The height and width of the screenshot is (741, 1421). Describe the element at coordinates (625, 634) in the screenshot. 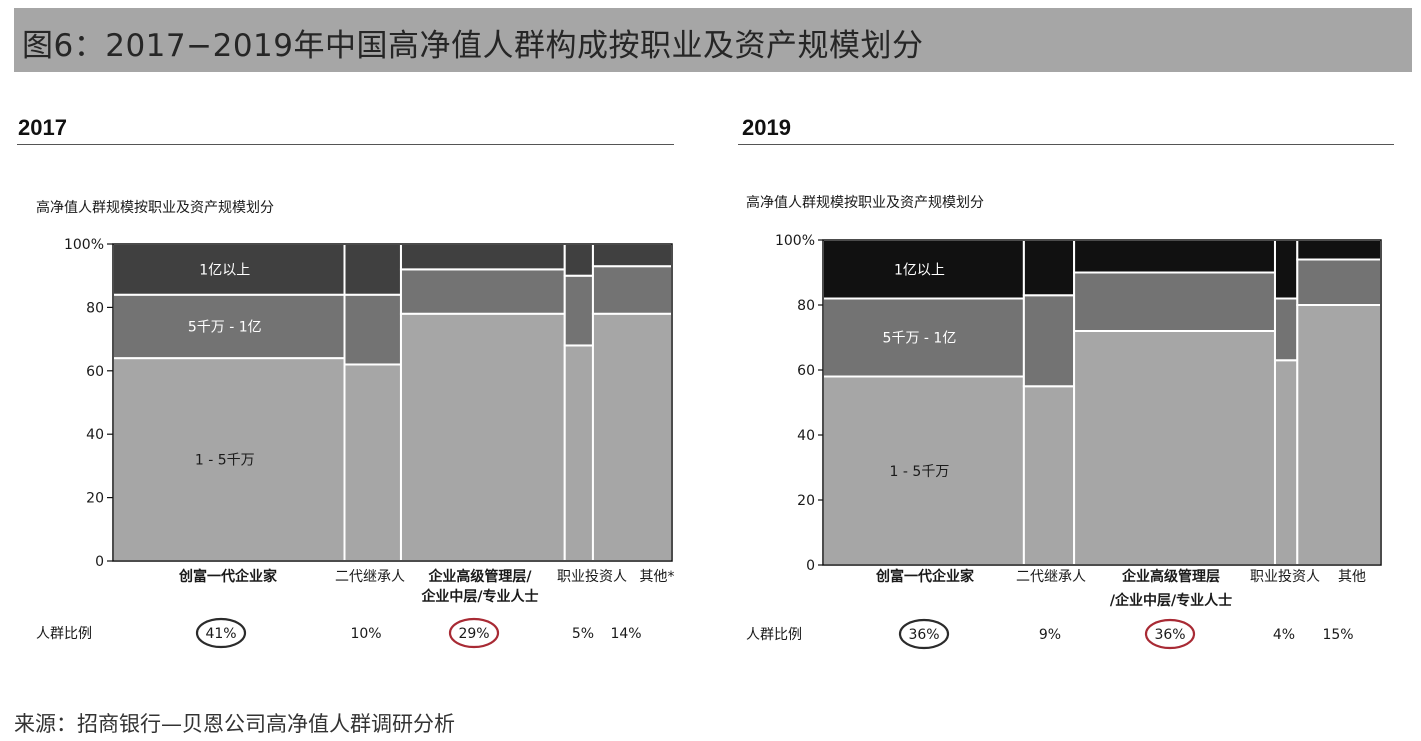

I see `share-label-4: 14%` at that location.